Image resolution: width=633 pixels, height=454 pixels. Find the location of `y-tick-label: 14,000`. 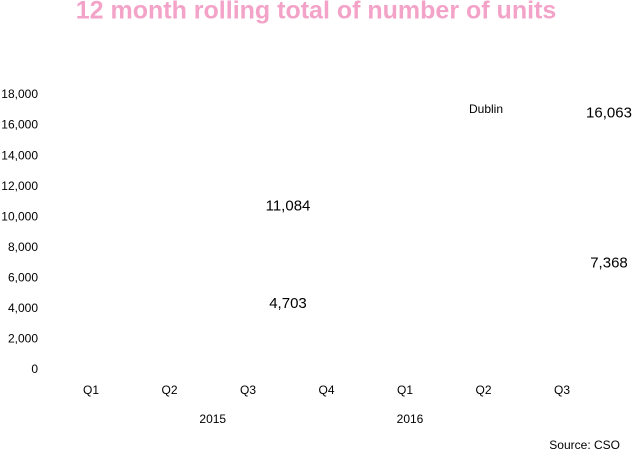

y-tick-label: 14,000 is located at coordinates (19, 155).